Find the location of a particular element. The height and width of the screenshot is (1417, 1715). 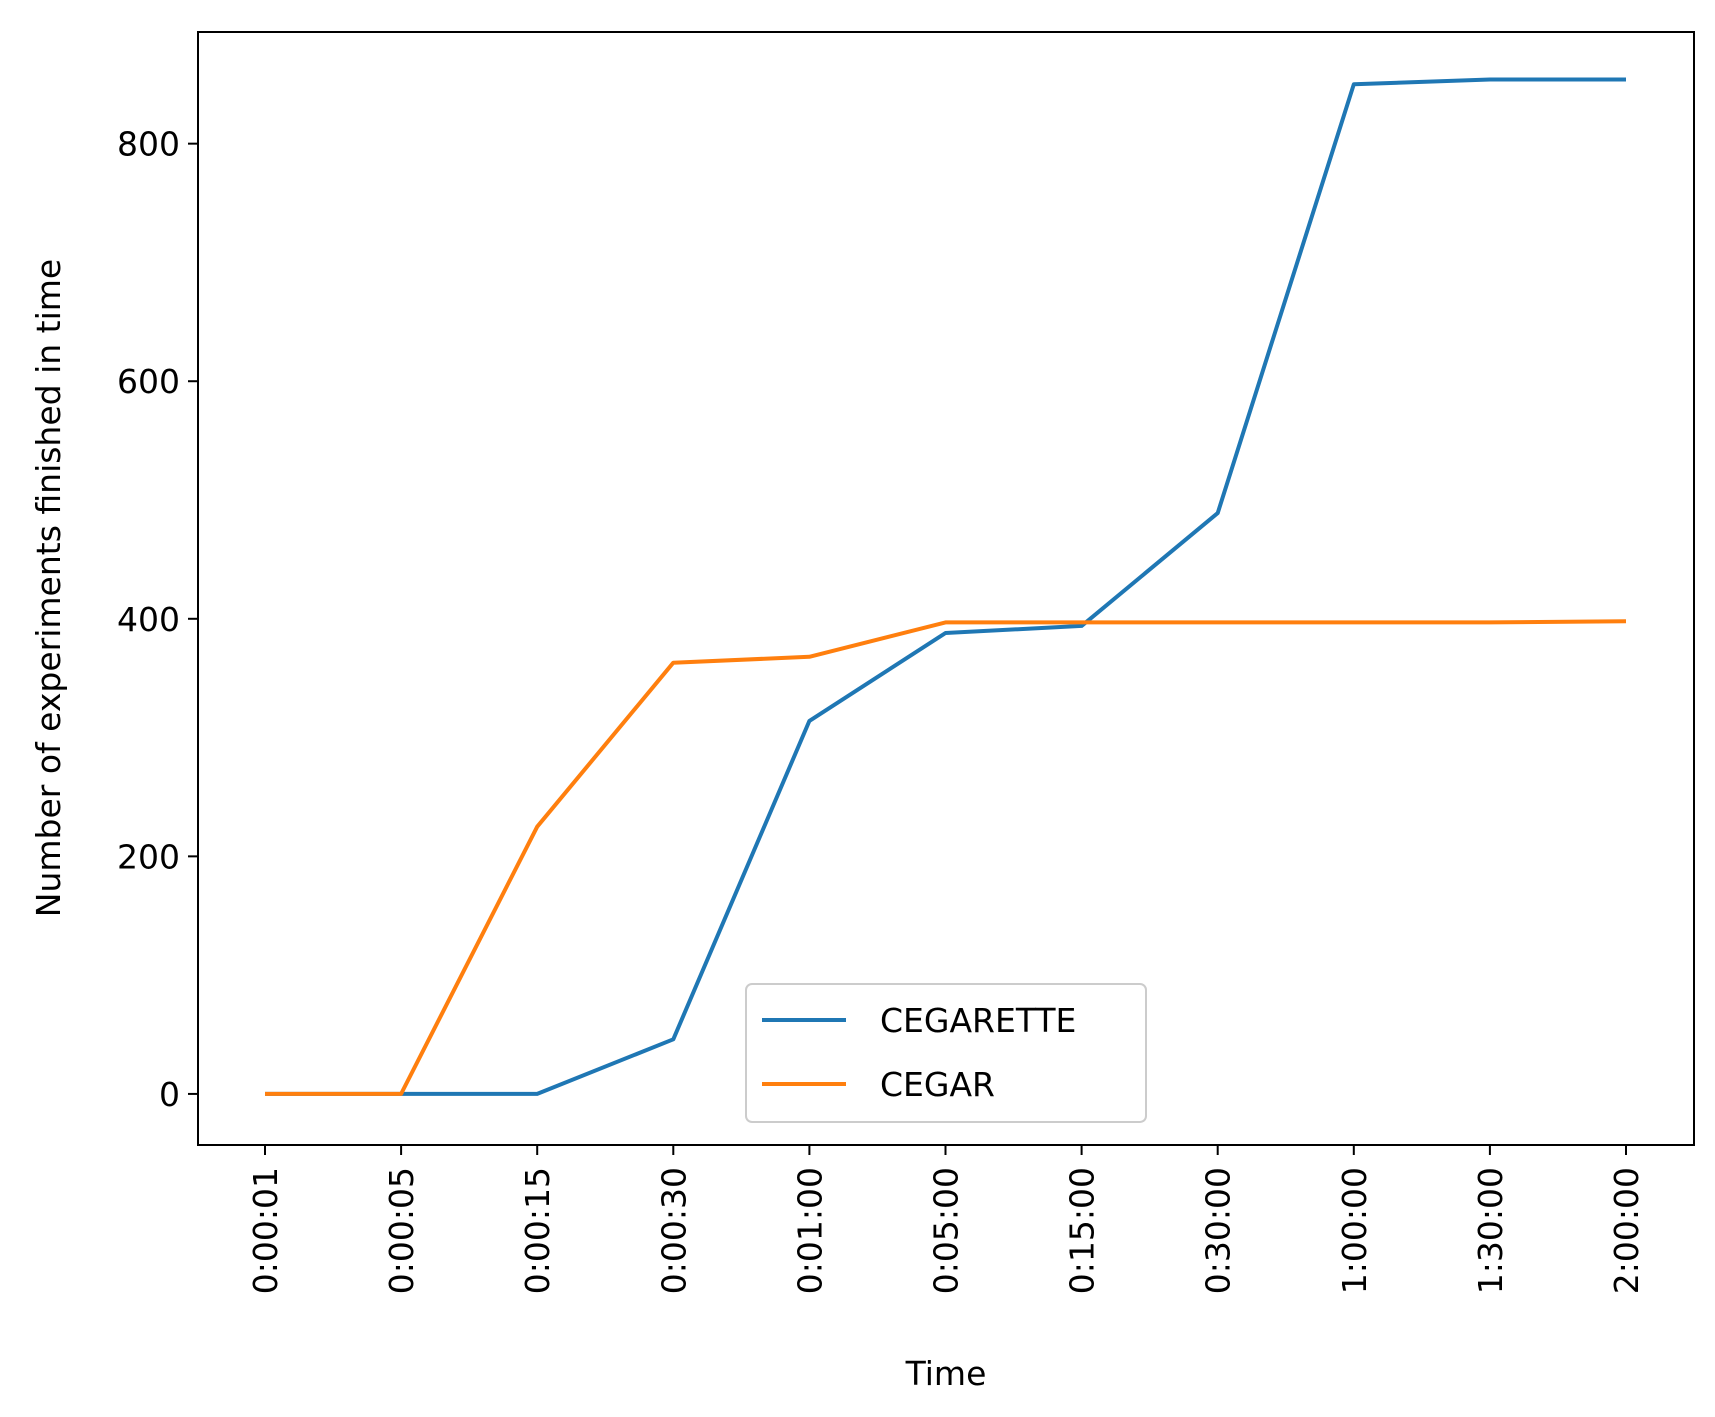

legend: CEGARETTE CEGAR is located at coordinates (946, 1053).